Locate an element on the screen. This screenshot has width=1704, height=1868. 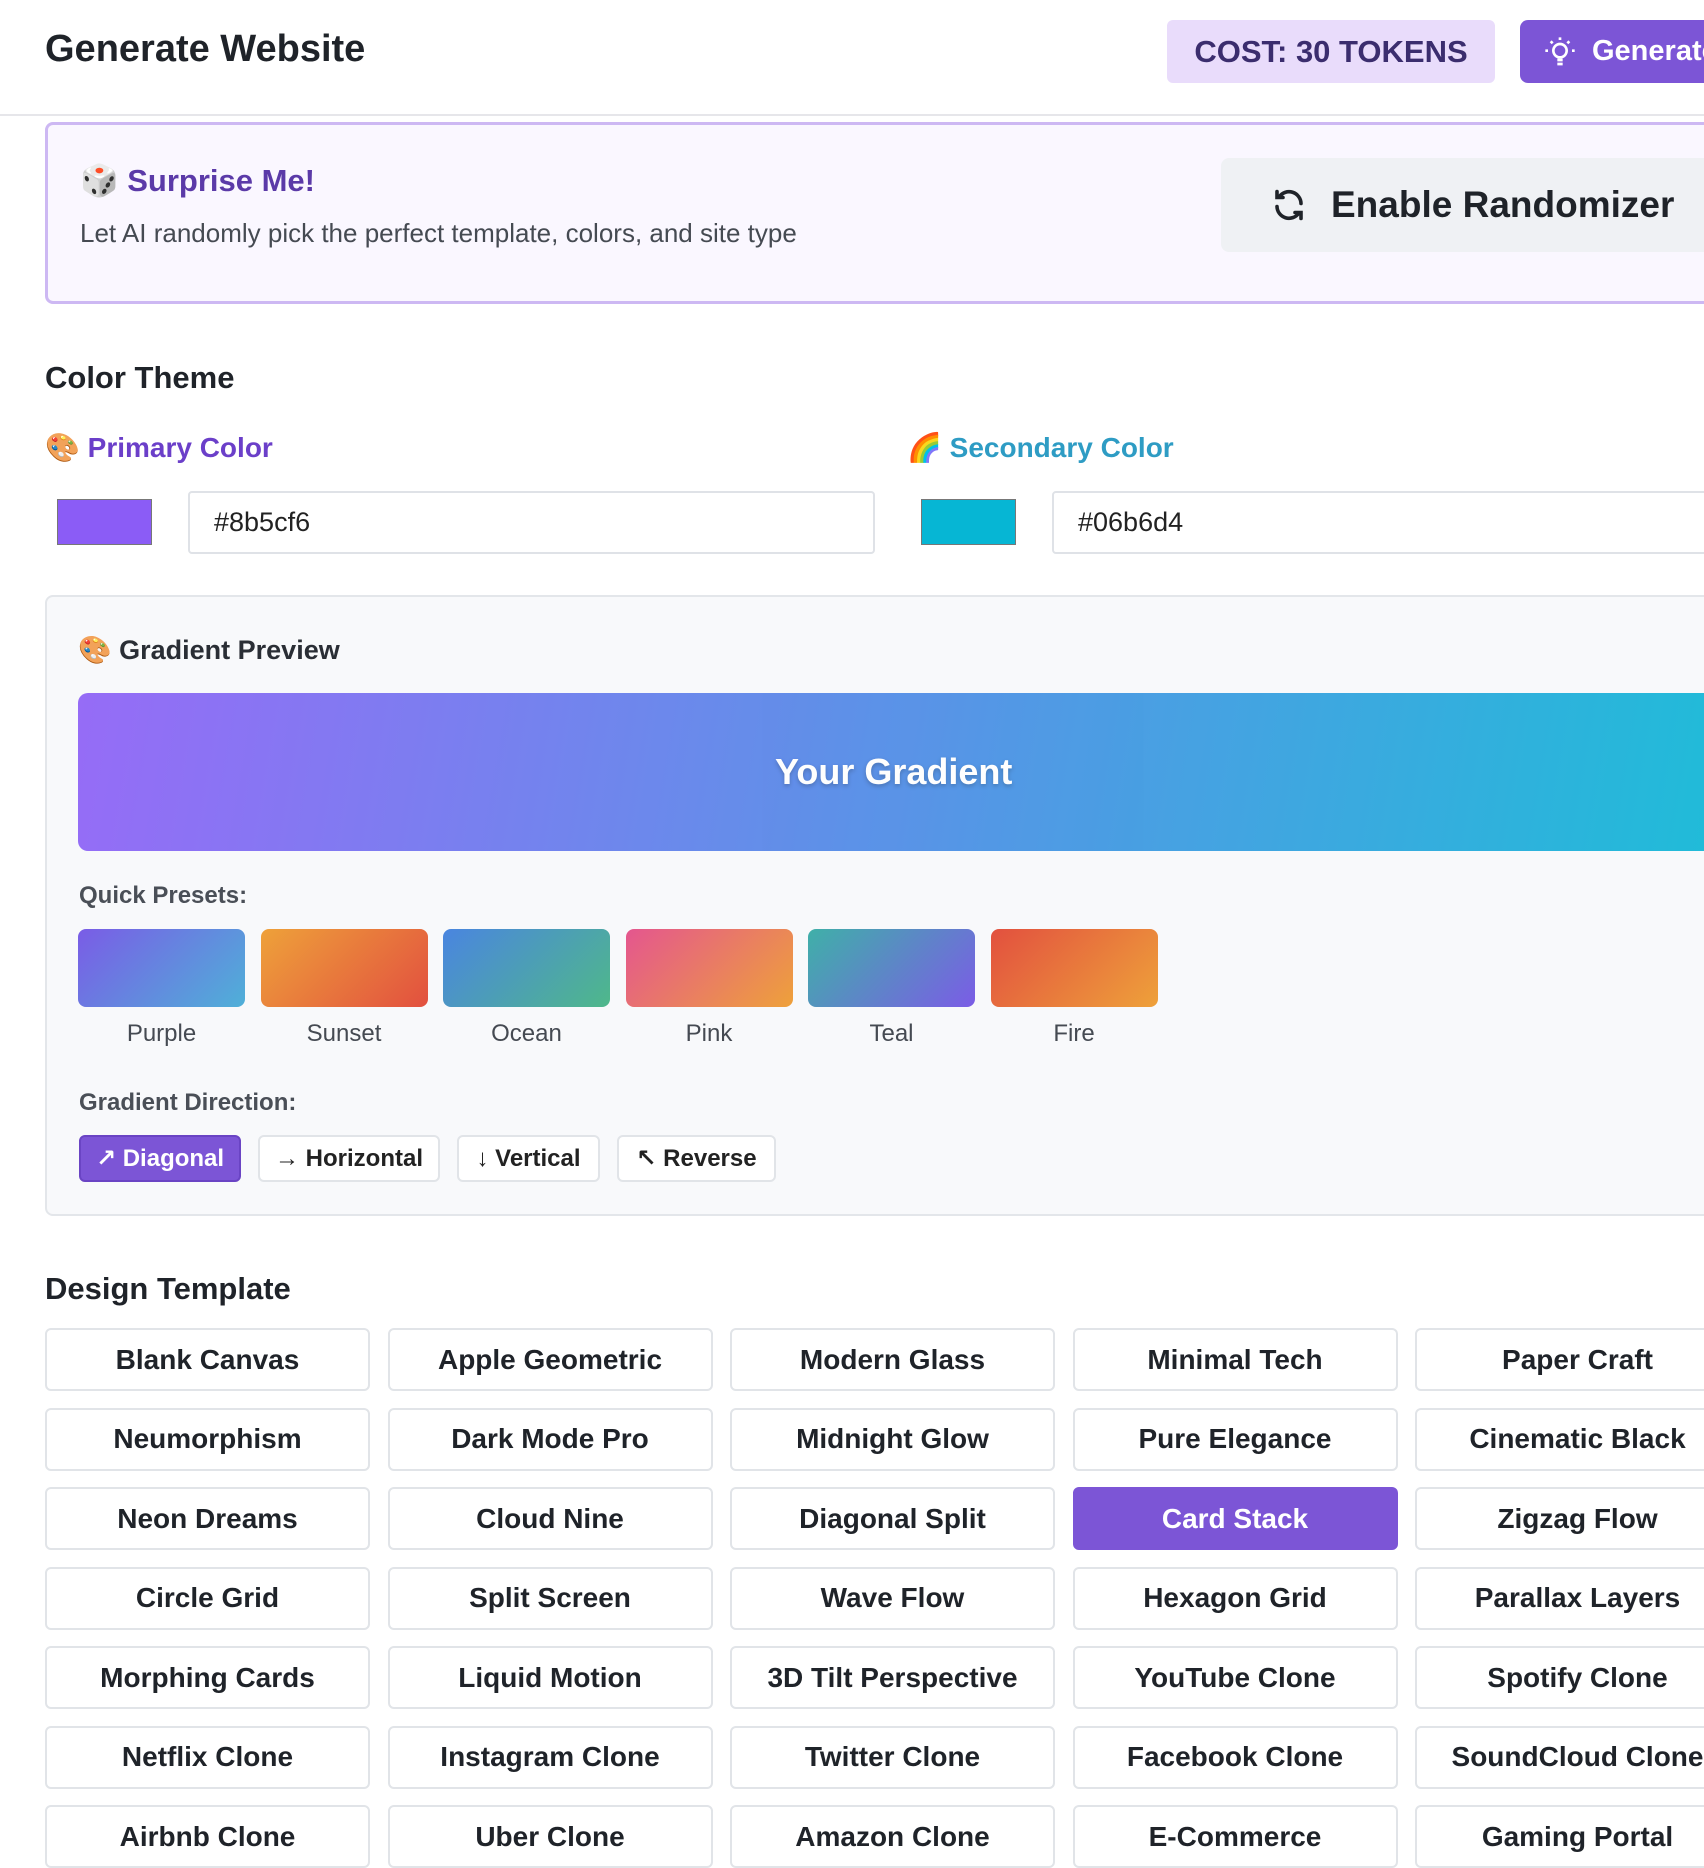
preset-label: Sunset is located at coordinates (344, 1033).